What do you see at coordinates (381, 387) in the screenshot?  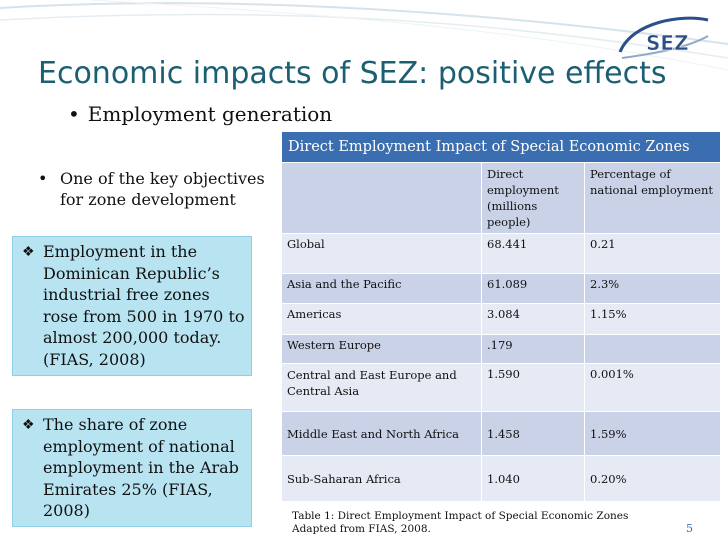 I see `region-cell: Central and East Europe and Central Asia` at bounding box center [381, 387].